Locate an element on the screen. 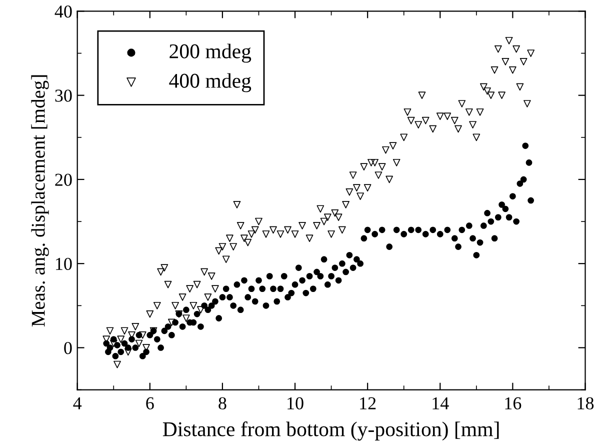 This screenshot has width=609, height=448. x-tick-label: 10 is located at coordinates (296, 403).